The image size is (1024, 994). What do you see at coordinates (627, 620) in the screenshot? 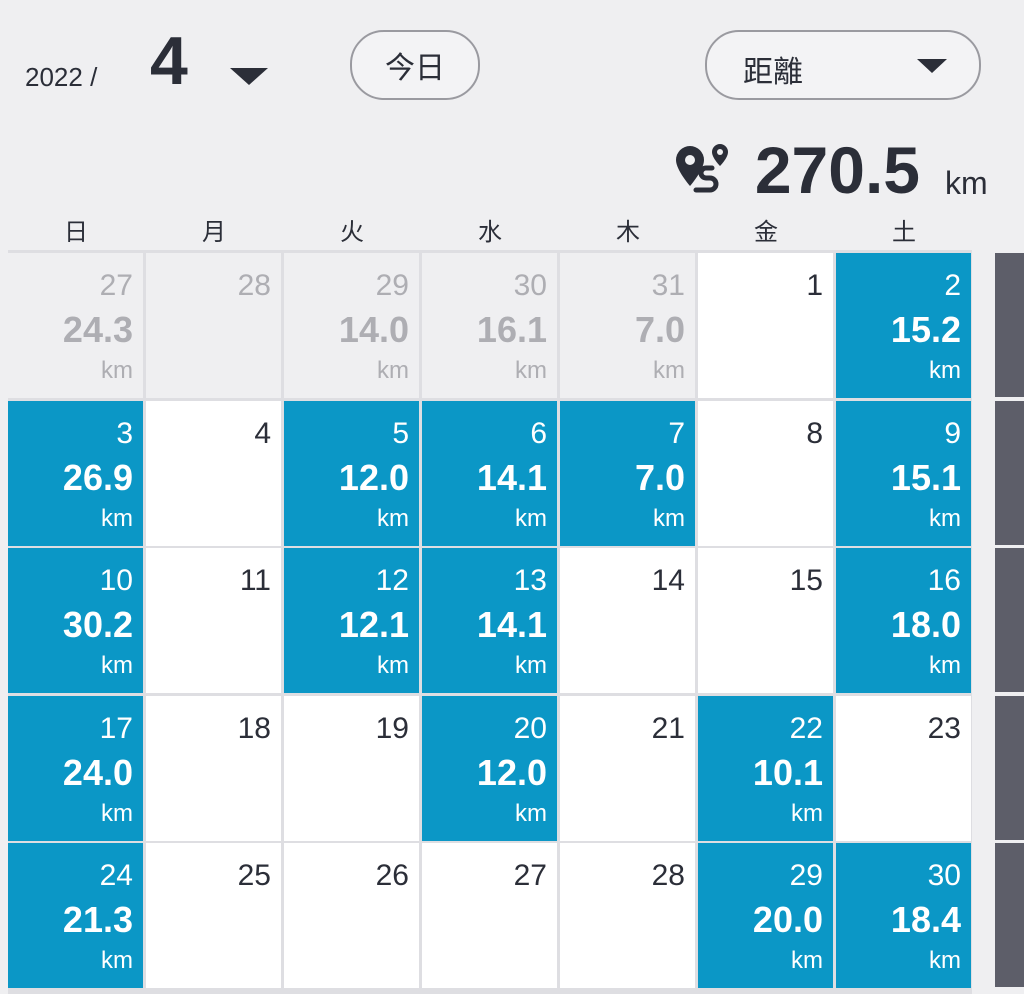
I see `day-cell: 14` at bounding box center [627, 620].